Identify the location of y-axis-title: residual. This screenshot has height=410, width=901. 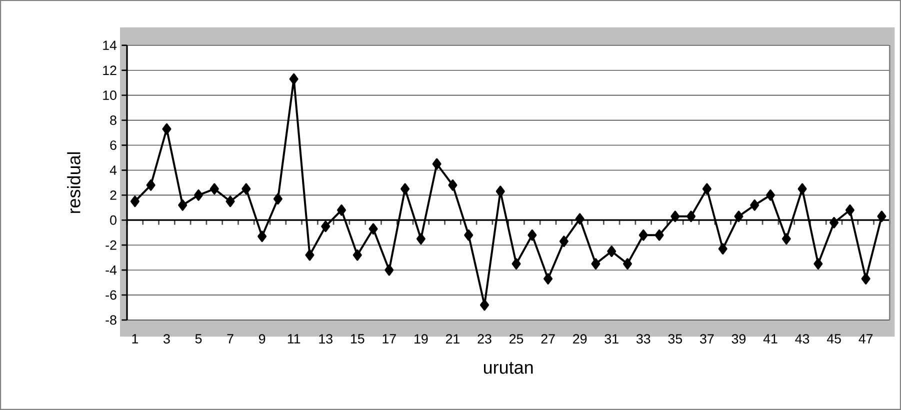
(73, 182).